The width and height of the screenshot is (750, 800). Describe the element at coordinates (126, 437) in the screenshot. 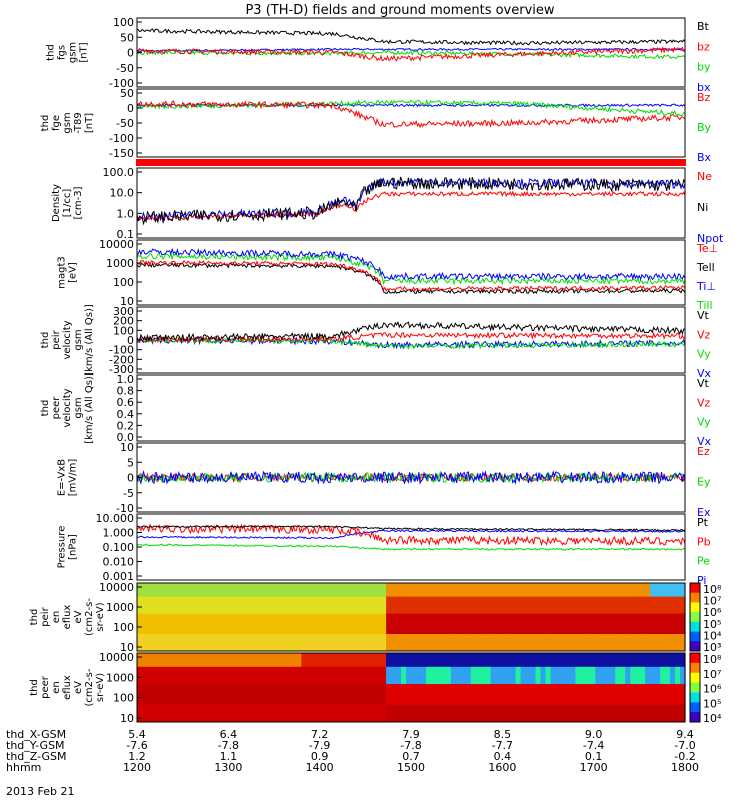

I see `y-tick-label: 0.0` at that location.